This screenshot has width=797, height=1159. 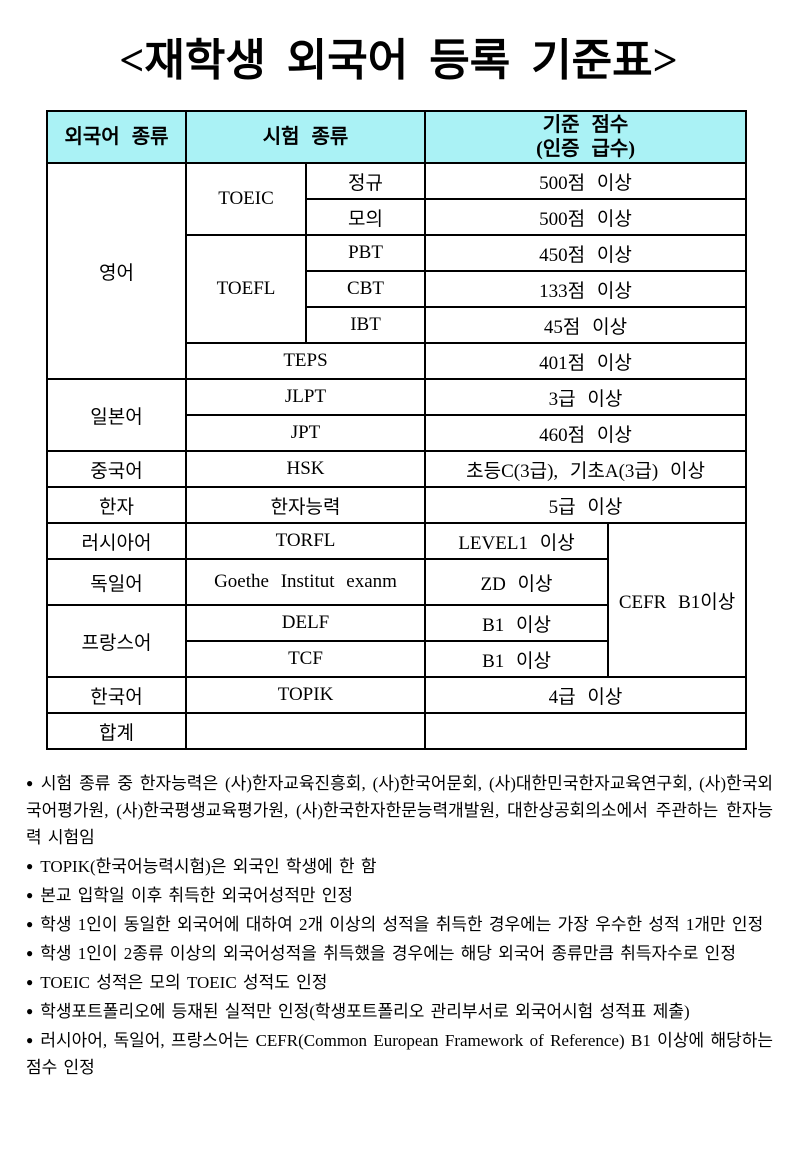 What do you see at coordinates (586, 731) in the screenshot?
I see `score-cell-total-empty` at bounding box center [586, 731].